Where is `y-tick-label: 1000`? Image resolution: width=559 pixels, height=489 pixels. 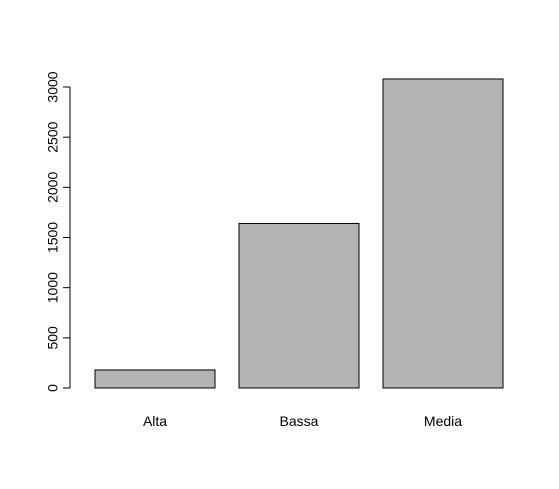 y-tick-label: 1000 is located at coordinates (53, 287).